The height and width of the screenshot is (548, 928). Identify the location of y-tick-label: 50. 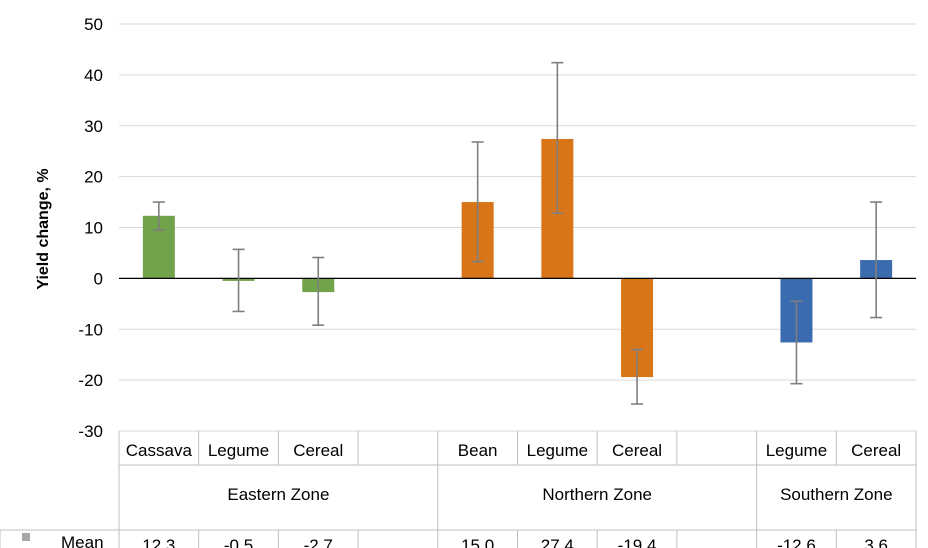
(93, 24).